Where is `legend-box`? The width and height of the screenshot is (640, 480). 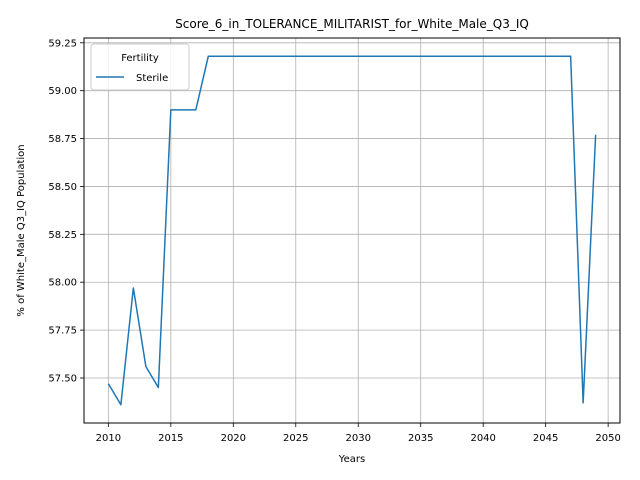 legend-box is located at coordinates (140, 67).